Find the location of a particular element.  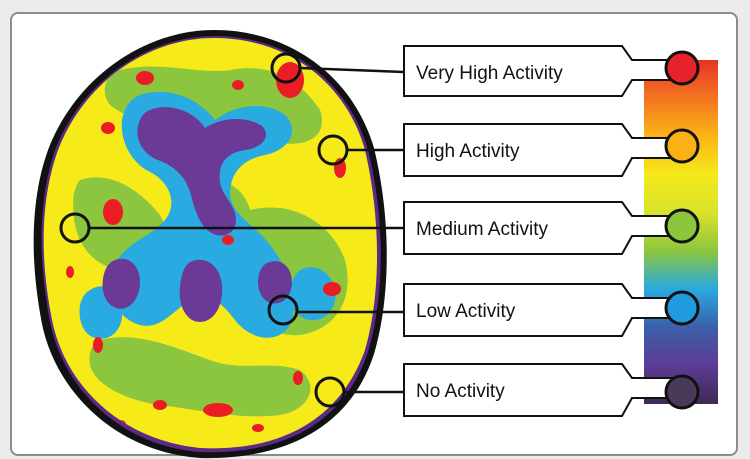

low-activity-label: Low Activity is located at coordinates (466, 311).